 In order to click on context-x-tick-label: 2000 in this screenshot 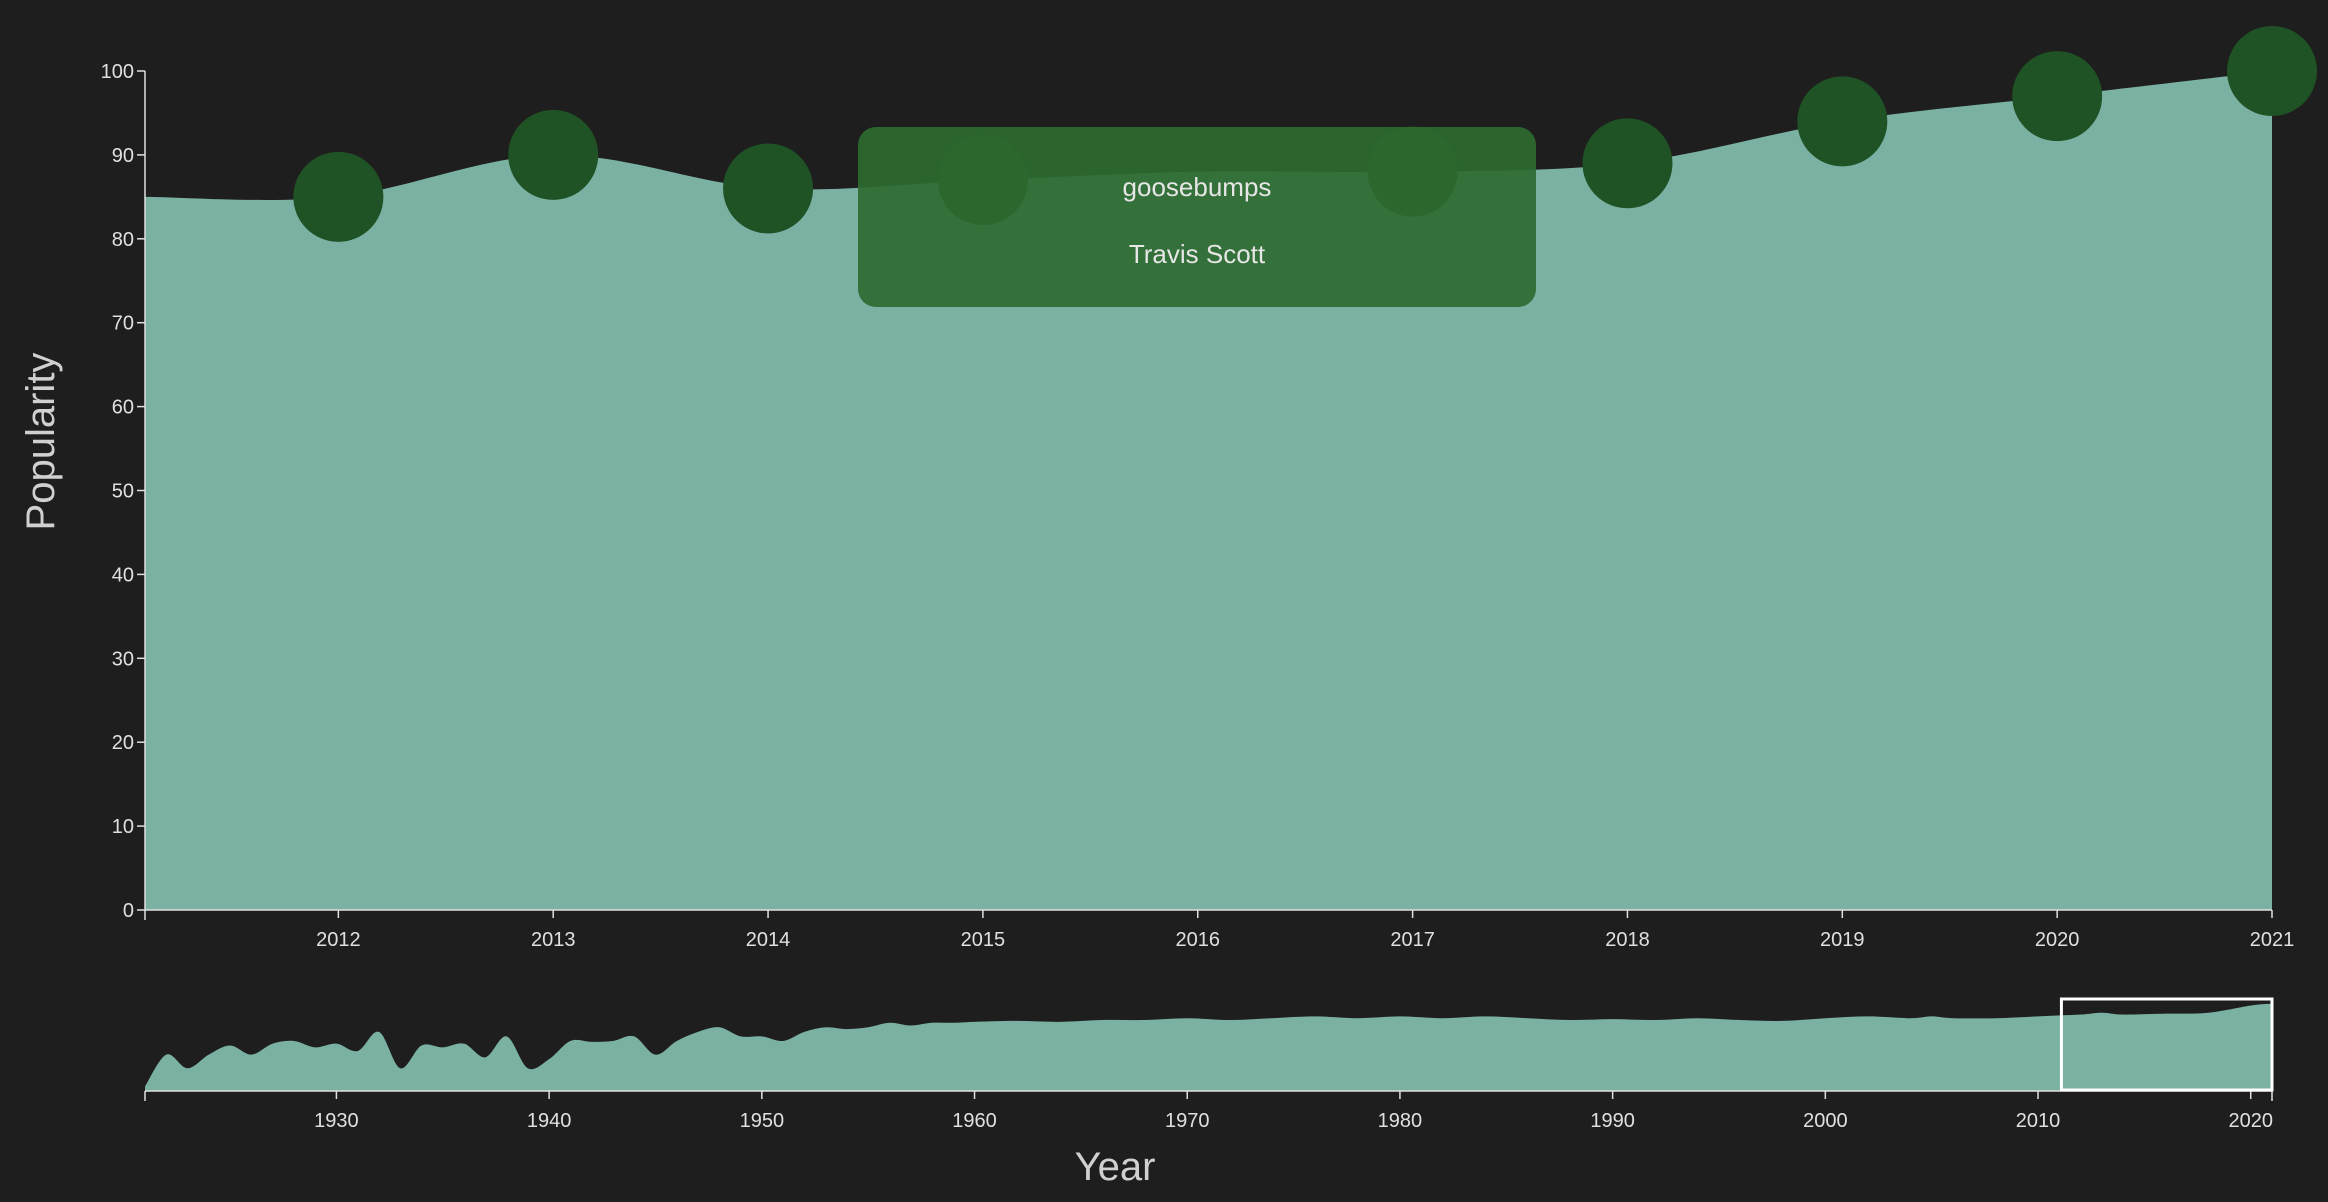, I will do `click(1825, 1121)`.